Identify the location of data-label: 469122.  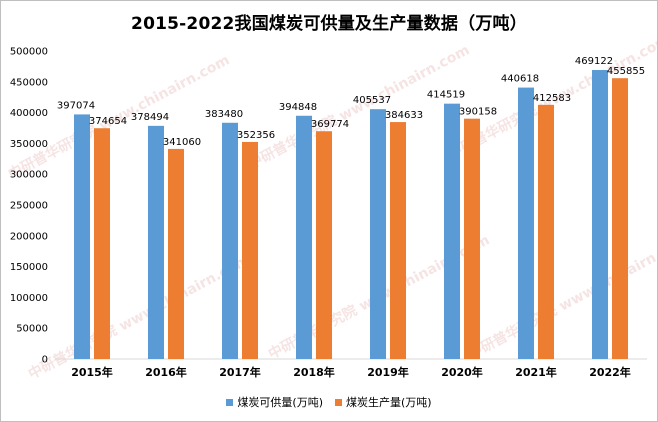
(594, 61).